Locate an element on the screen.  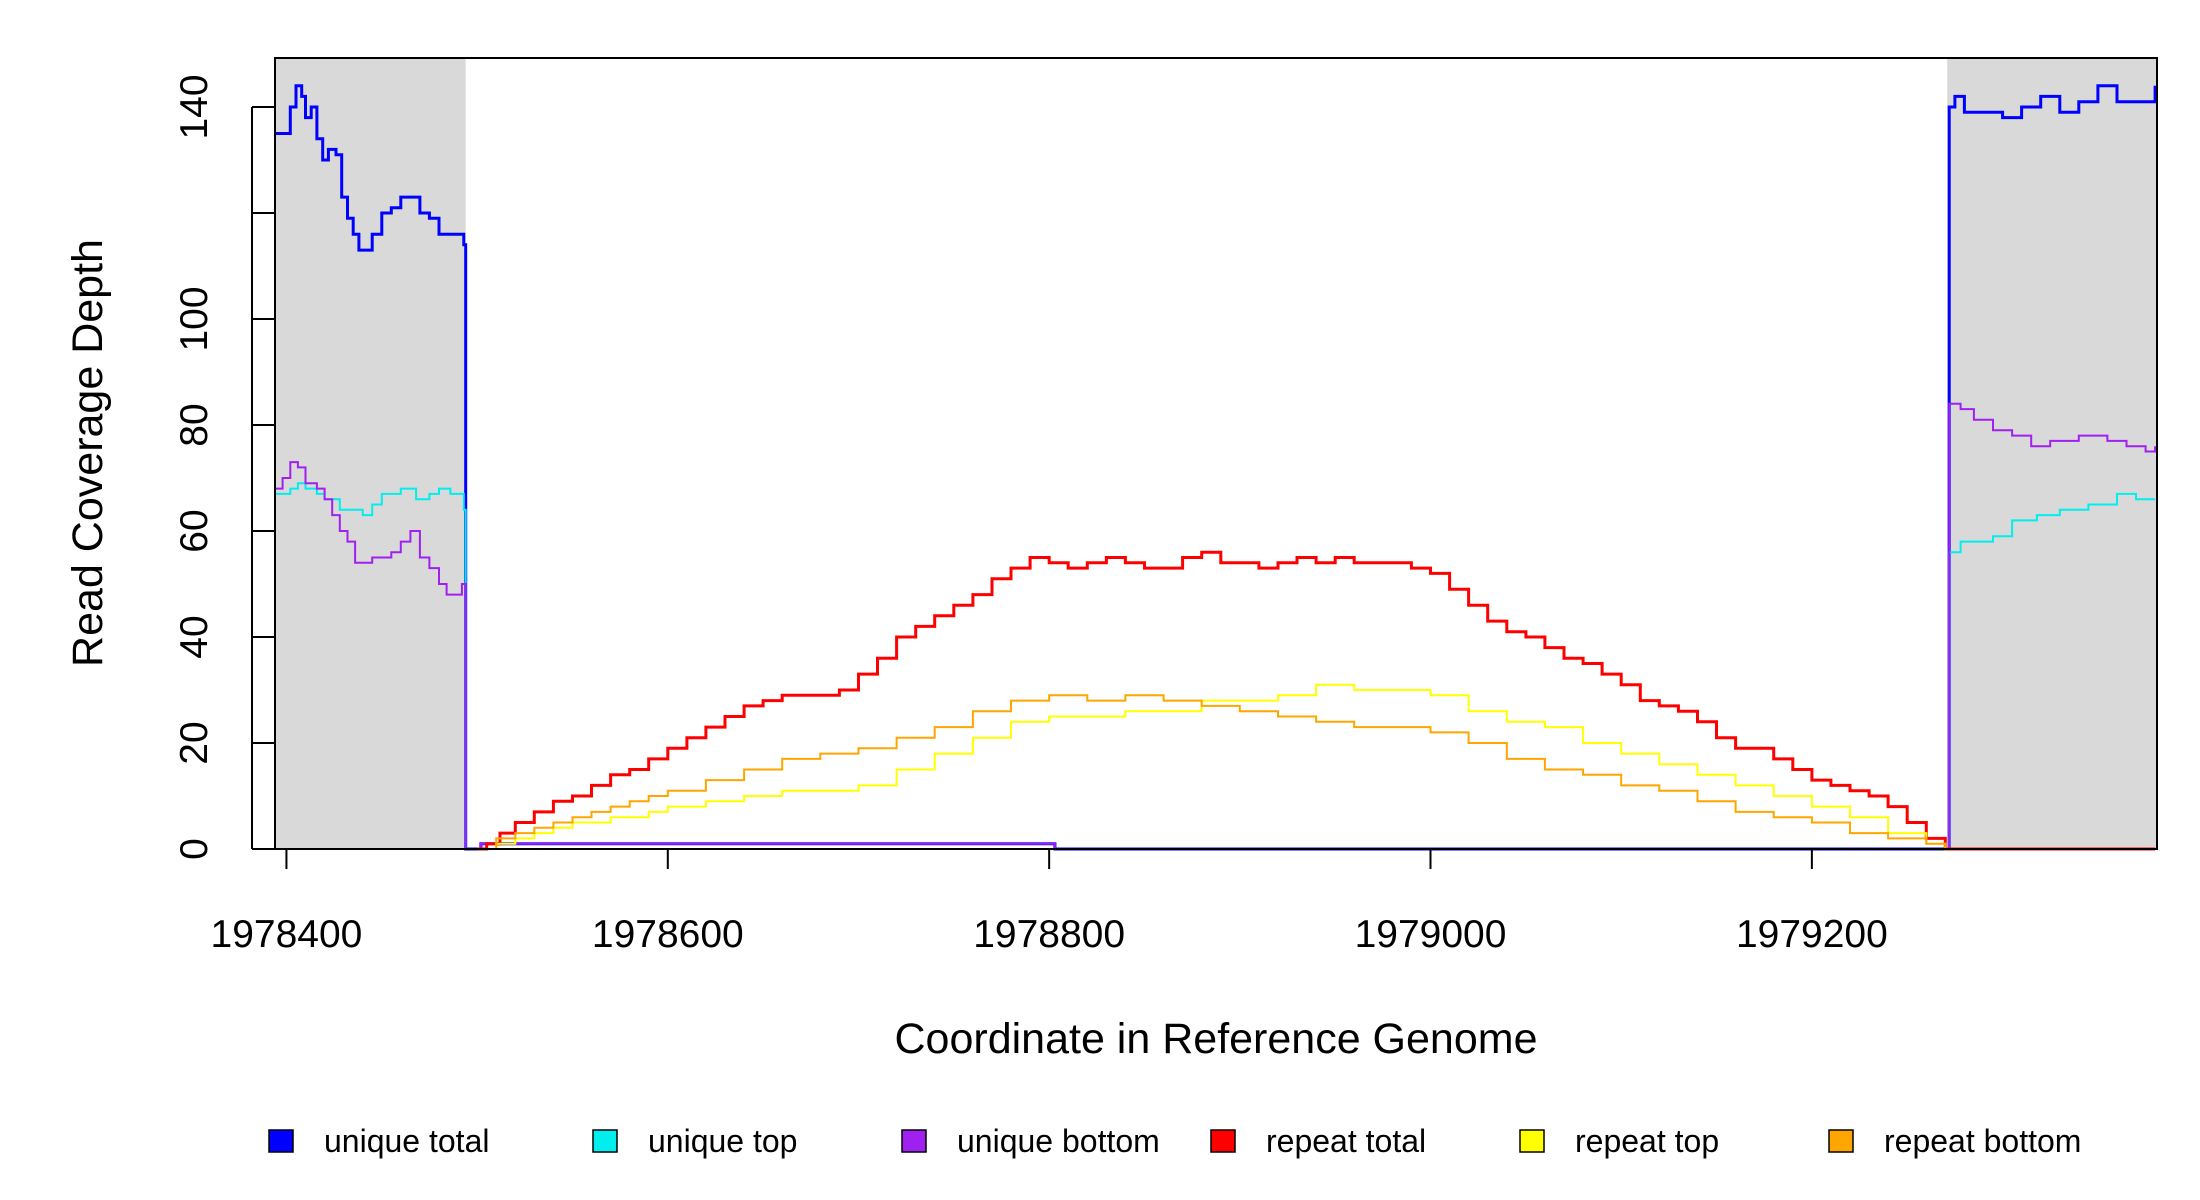
y-tick-label: 60 is located at coordinates (194, 530).